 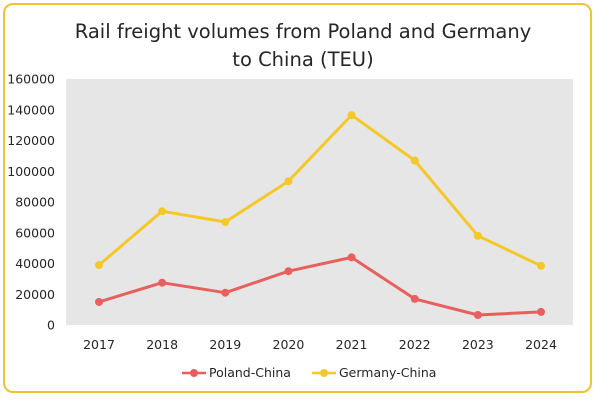 What do you see at coordinates (478, 344) in the screenshot?
I see `x-tick-label: 2023` at bounding box center [478, 344].